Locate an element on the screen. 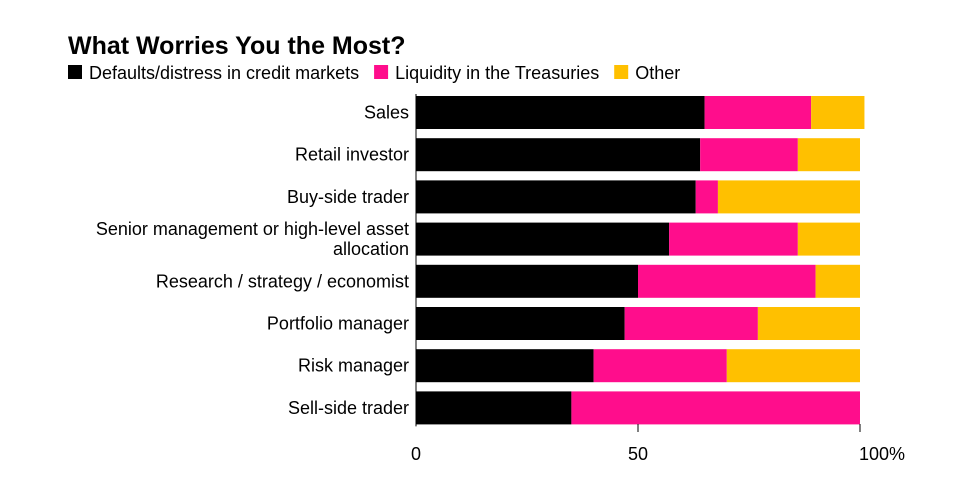 The width and height of the screenshot is (956, 498). tick-label: 0 is located at coordinates (416, 454).